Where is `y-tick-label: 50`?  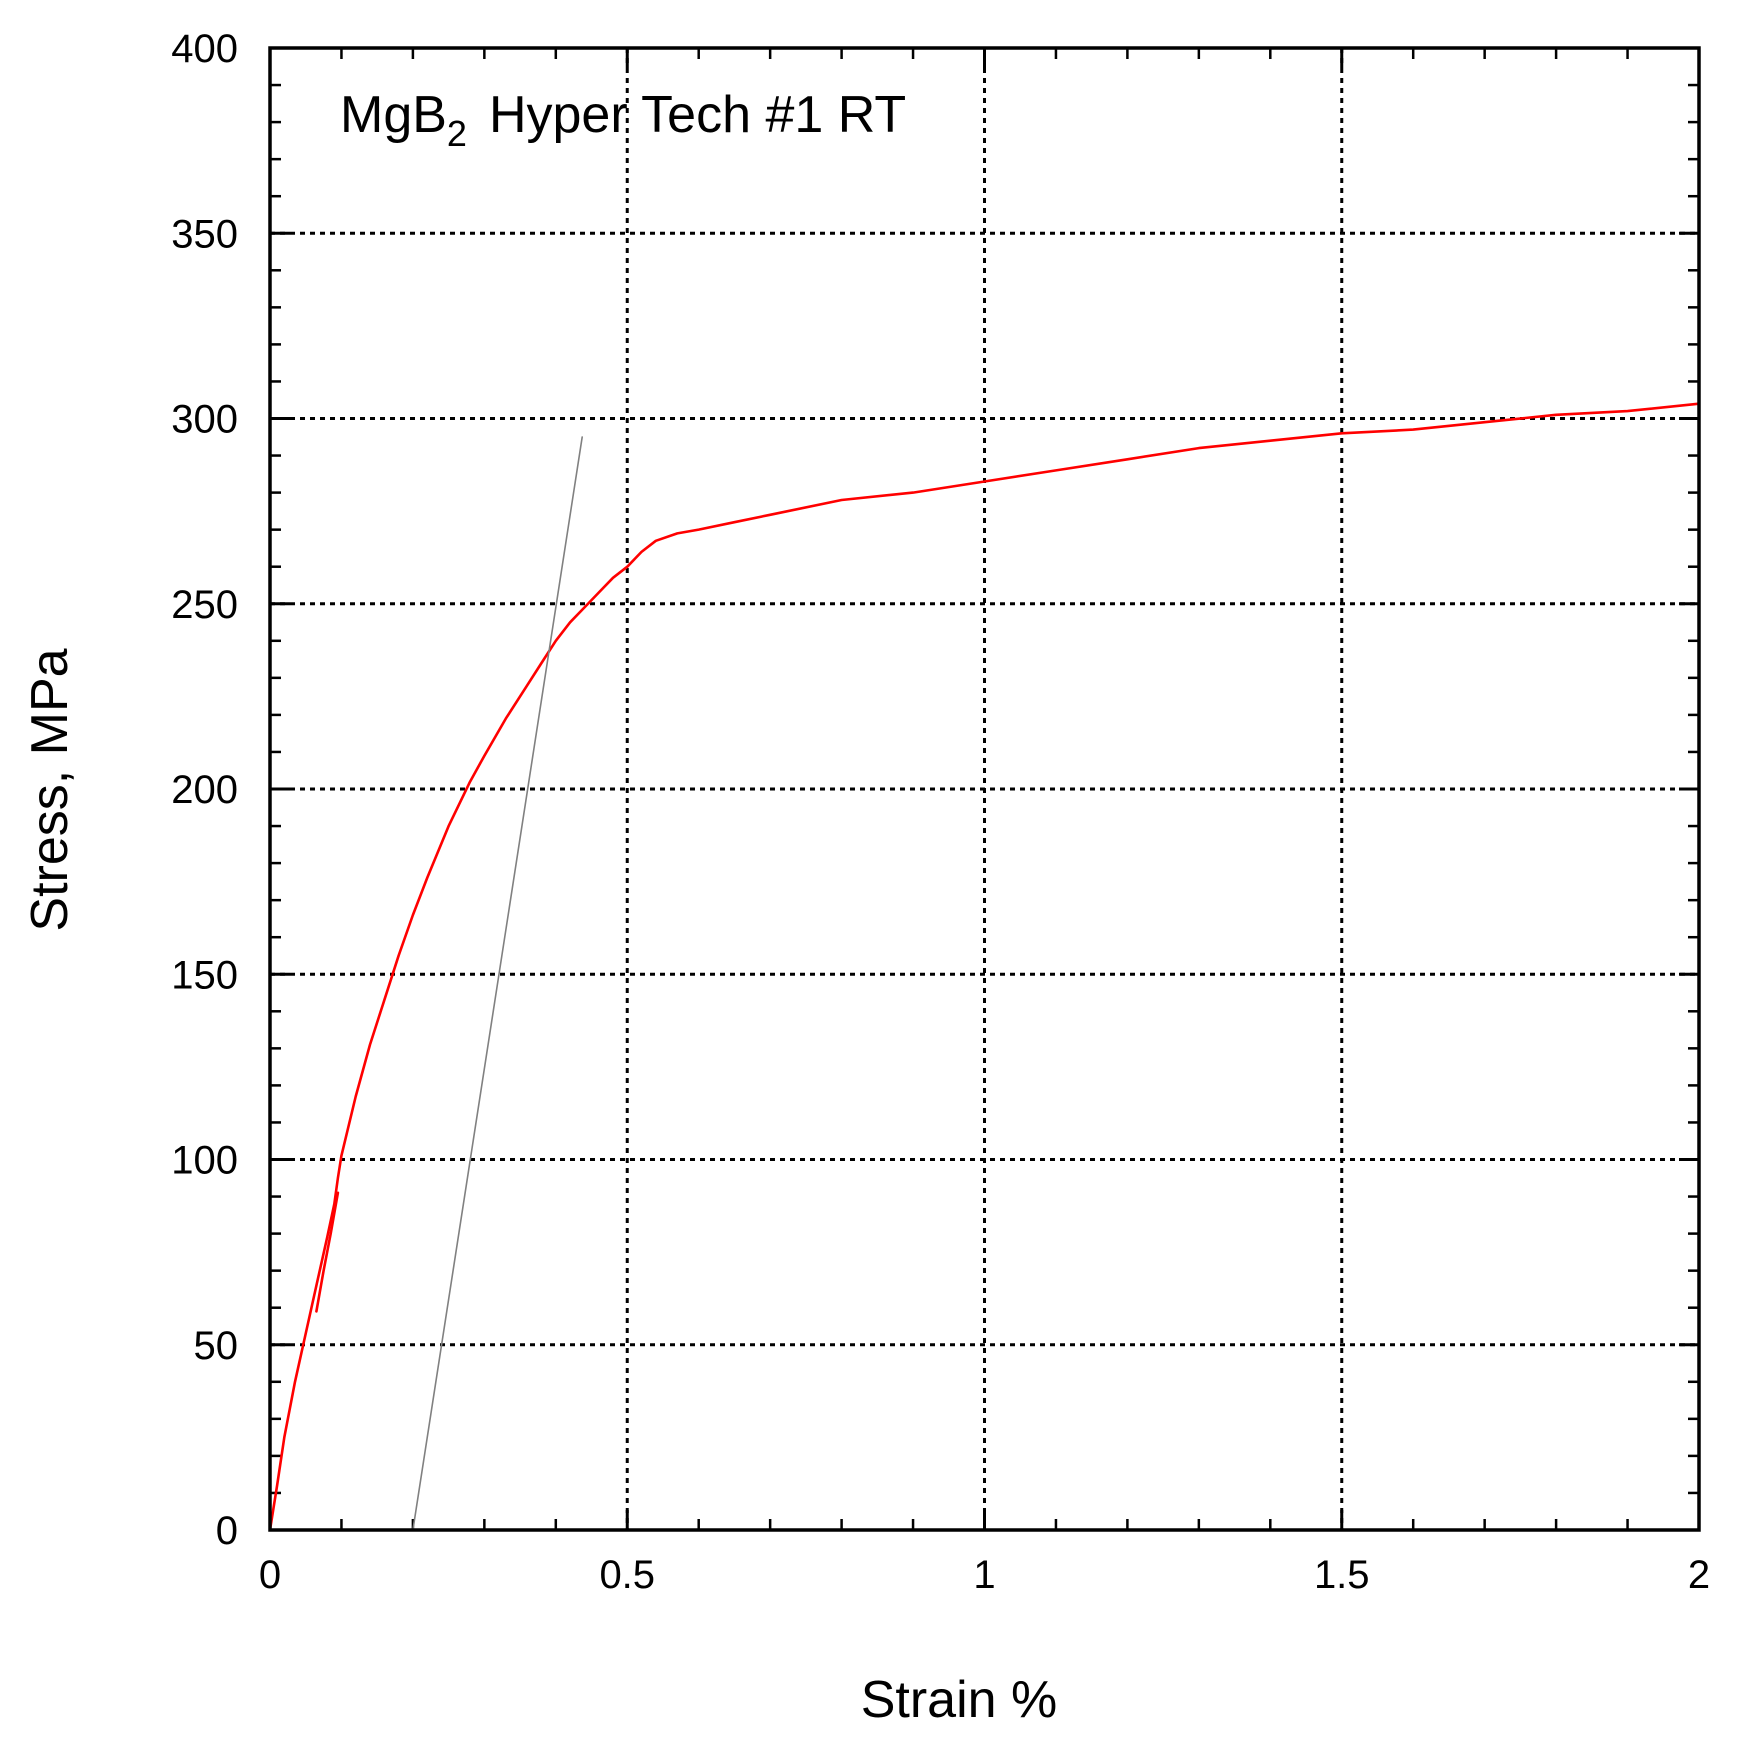 y-tick-label: 50 is located at coordinates (216, 1346).